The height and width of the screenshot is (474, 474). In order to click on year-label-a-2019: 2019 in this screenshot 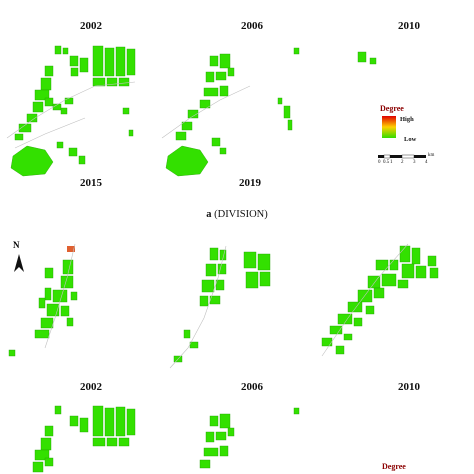, I will do `click(250, 183)`.